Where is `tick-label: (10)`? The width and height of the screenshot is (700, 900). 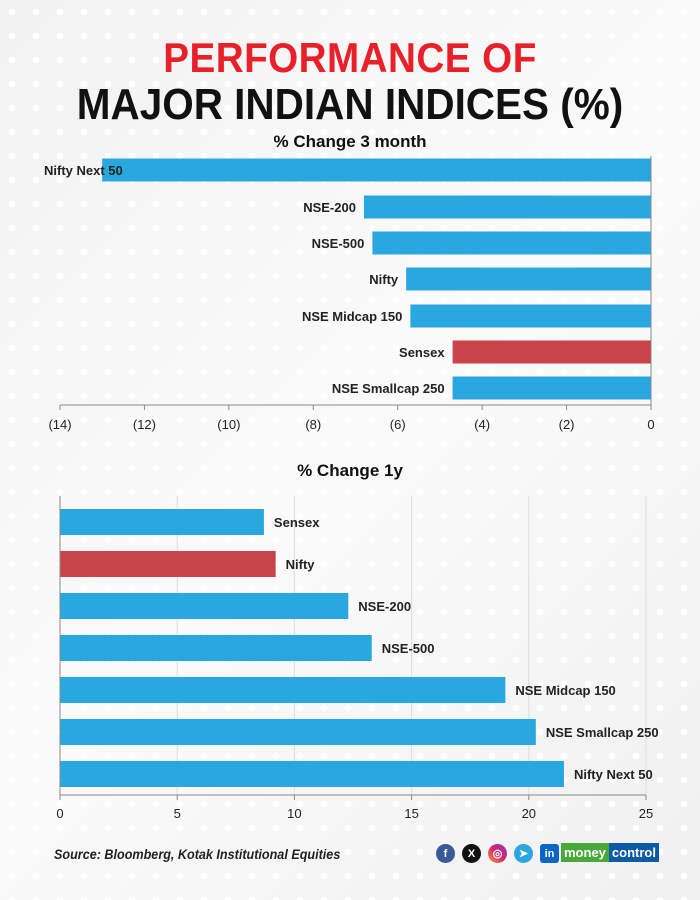
tick-label: (10) is located at coordinates (228, 424).